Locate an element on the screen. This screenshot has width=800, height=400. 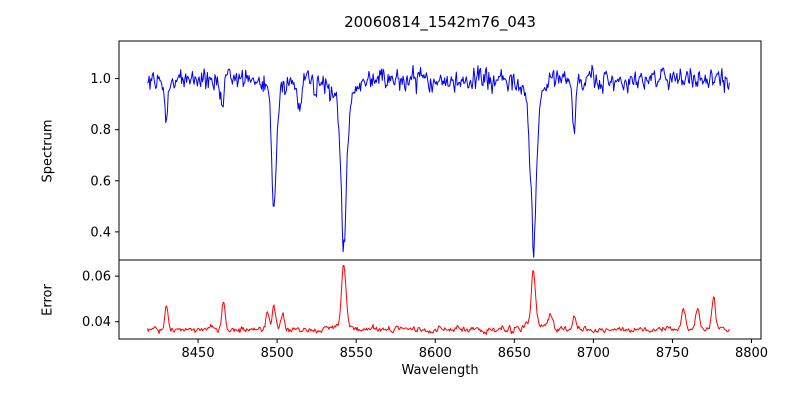
y-tick-label: 0.04 is located at coordinates (96, 322).